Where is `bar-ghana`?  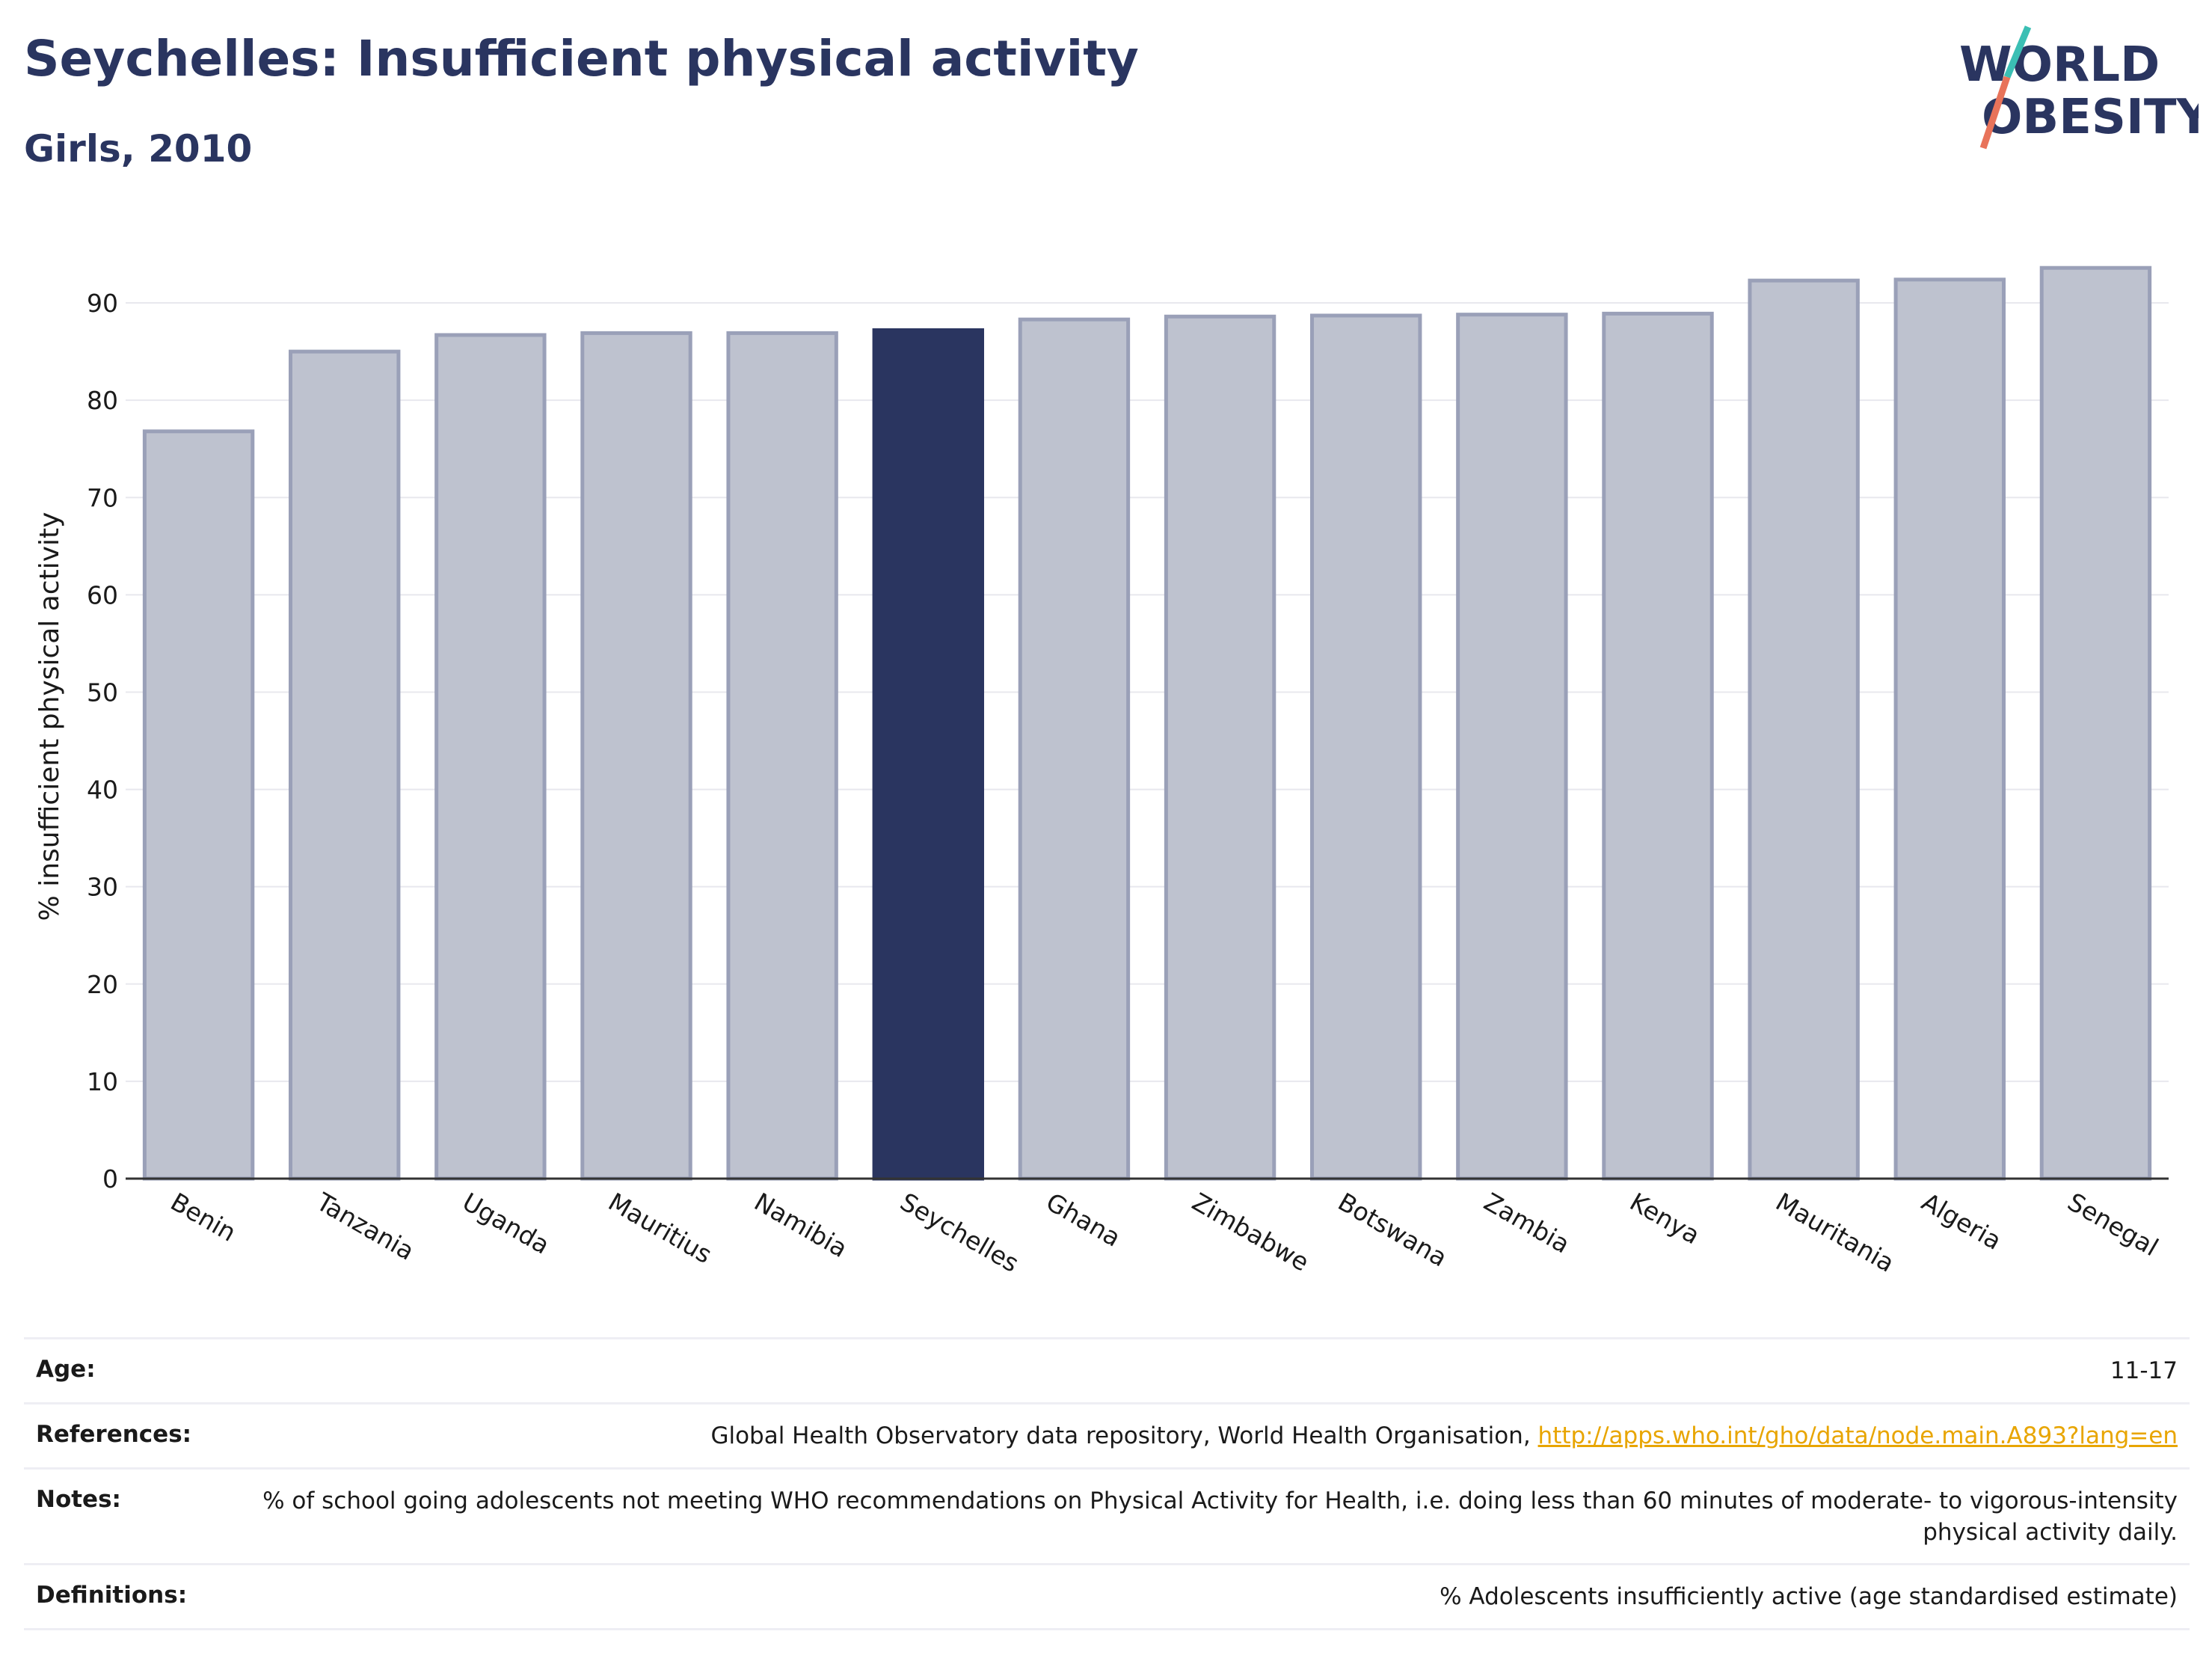
bar-ghana is located at coordinates (1074, 749).